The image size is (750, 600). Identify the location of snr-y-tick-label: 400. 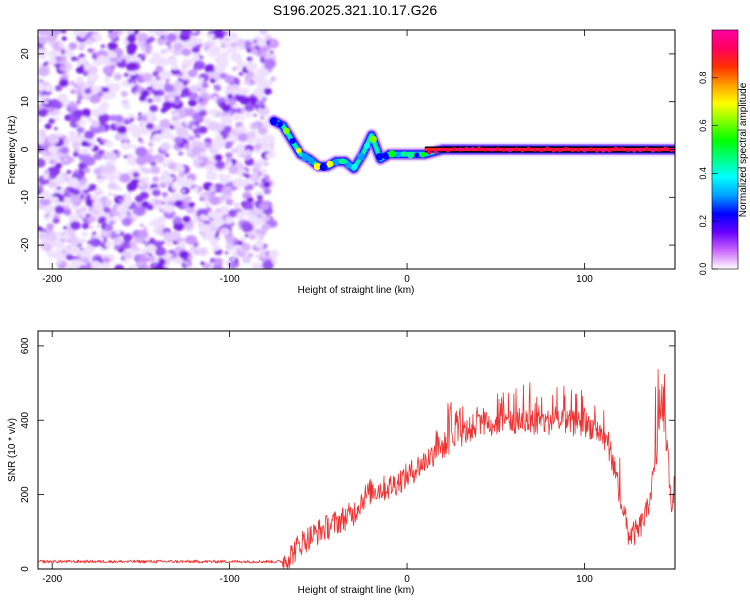
(25, 419).